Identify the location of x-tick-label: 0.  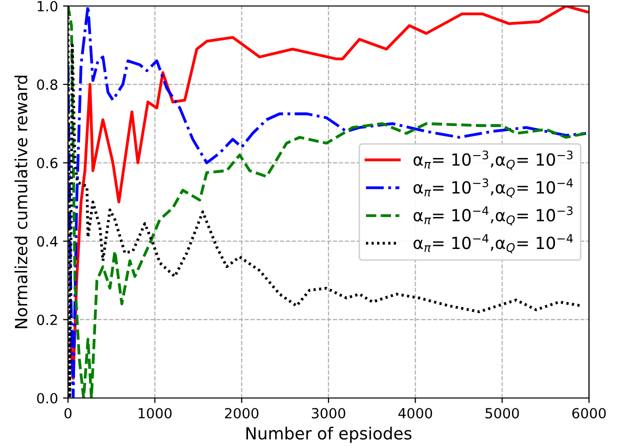
(68, 413).